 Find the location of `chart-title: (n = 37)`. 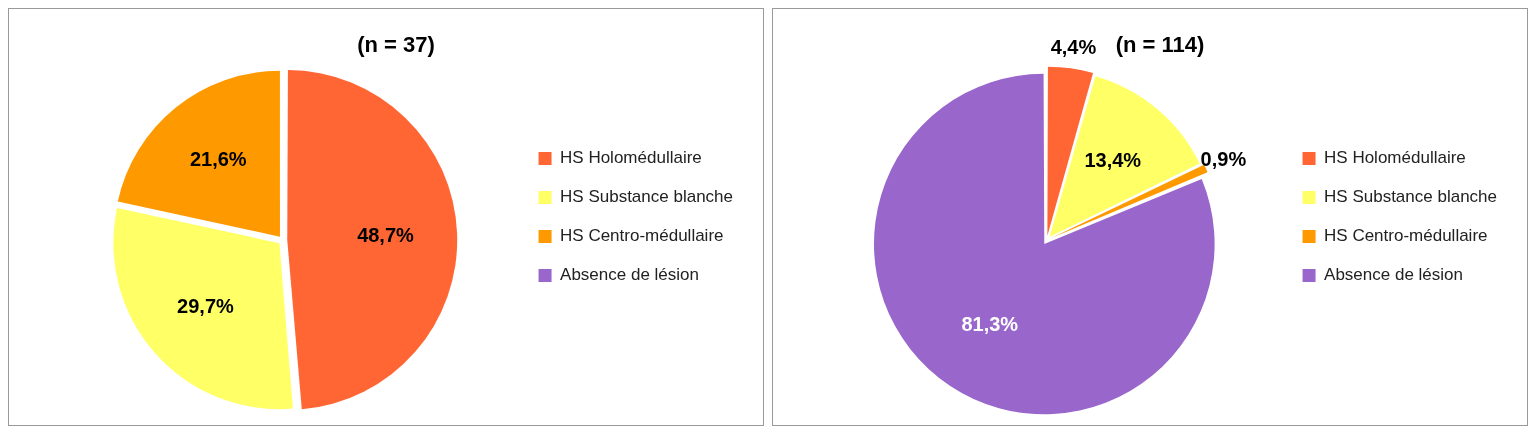

chart-title: (n = 37) is located at coordinates (396, 45).